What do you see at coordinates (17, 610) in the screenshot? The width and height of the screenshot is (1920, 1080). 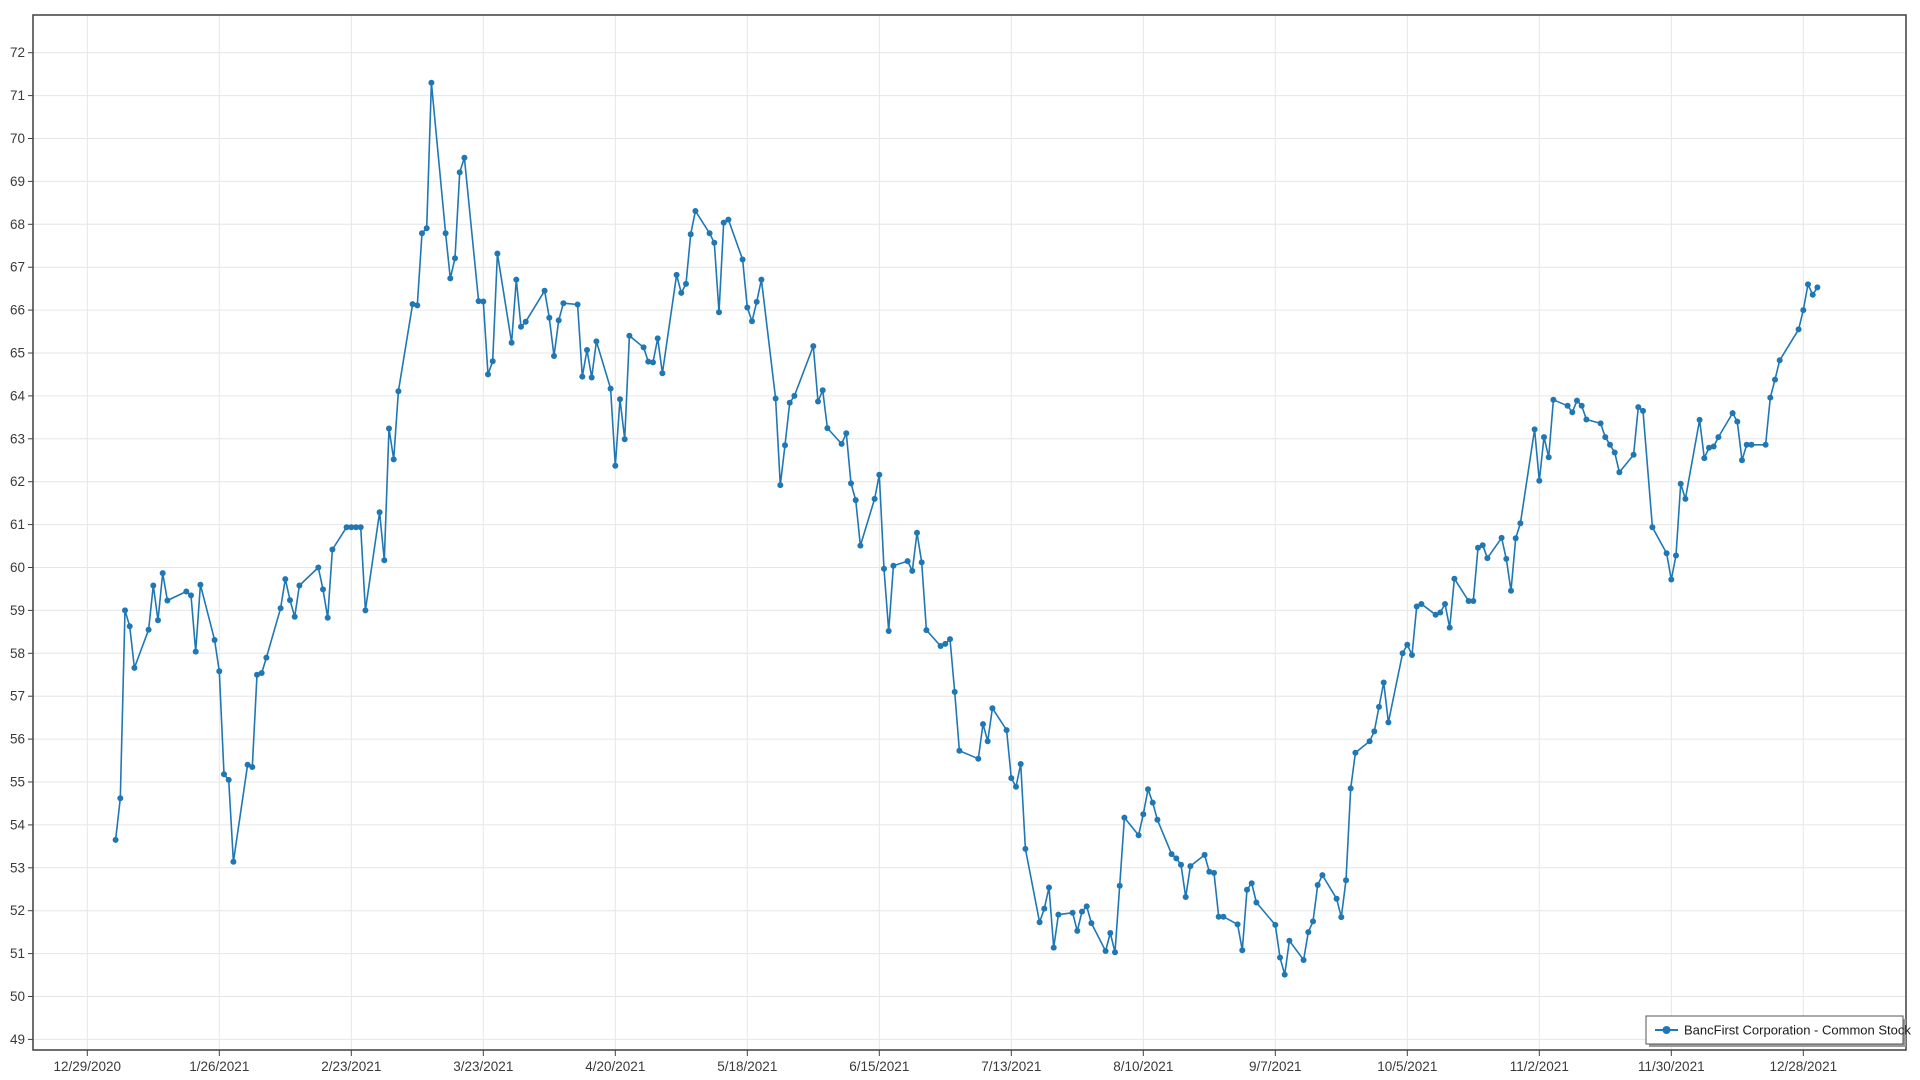 I see `y-axis-label: 59` at bounding box center [17, 610].